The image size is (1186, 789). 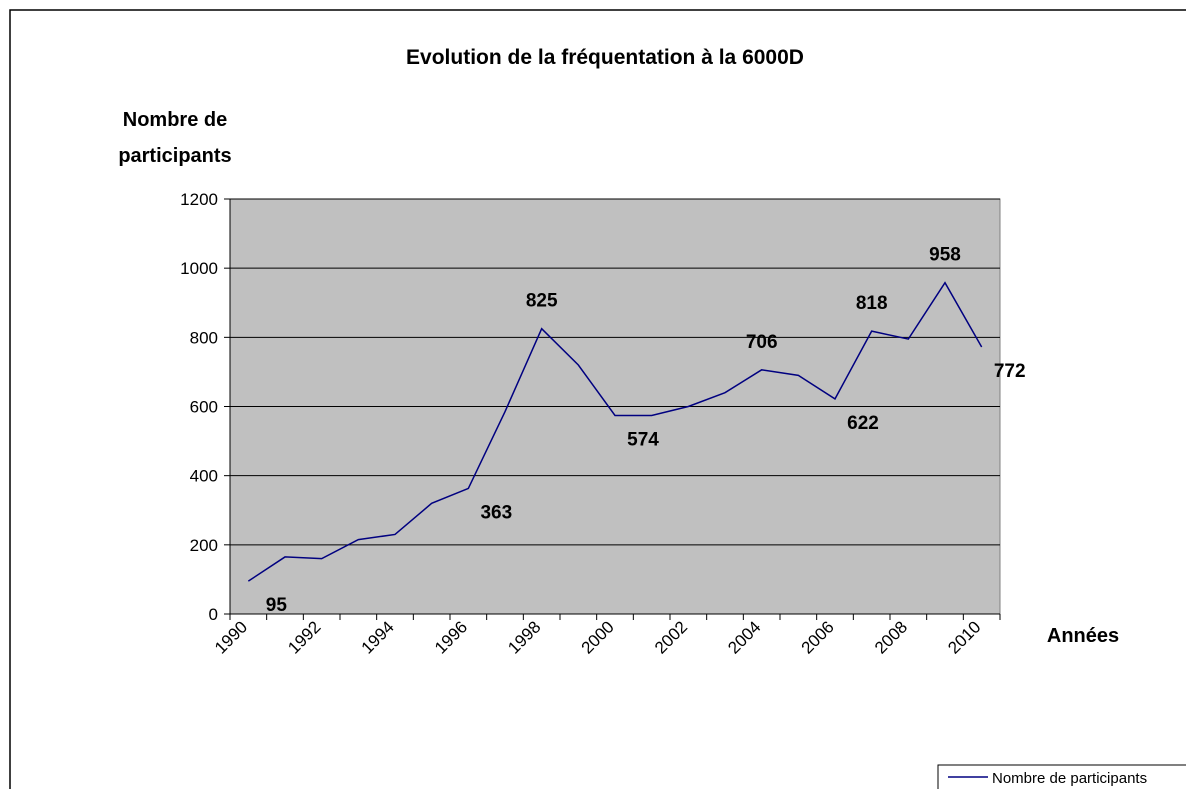 What do you see at coordinates (1083, 636) in the screenshot?
I see `x-axis-label: Années` at bounding box center [1083, 636].